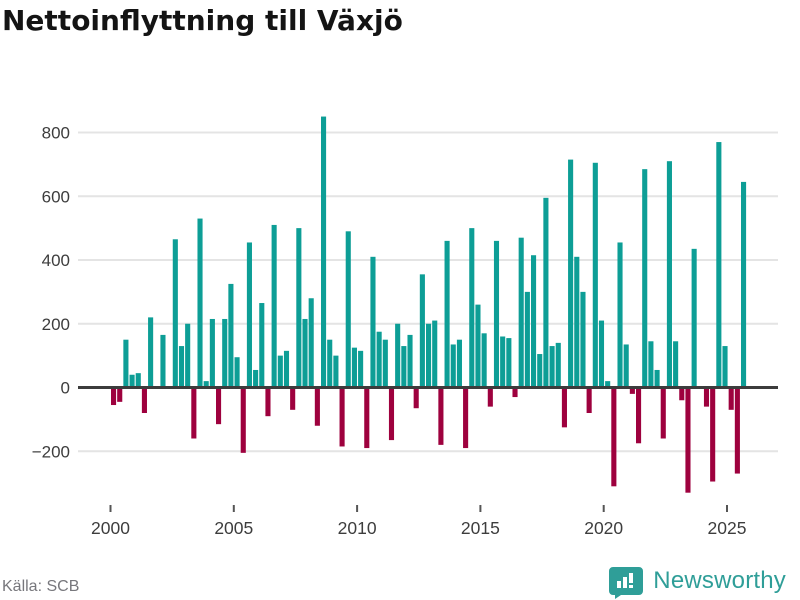  I want to click on x-axis-label: 2015, so click(480, 528).